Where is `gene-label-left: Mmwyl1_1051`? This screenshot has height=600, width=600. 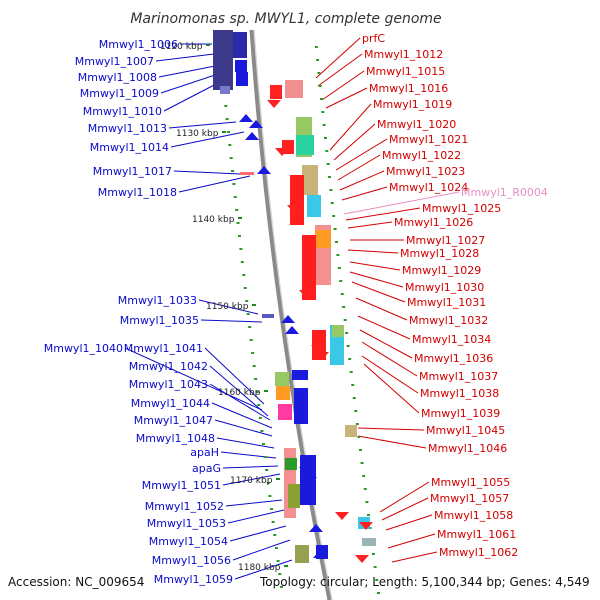
gene-label-left: Mmwyl1_1051 is located at coordinates (181, 485).